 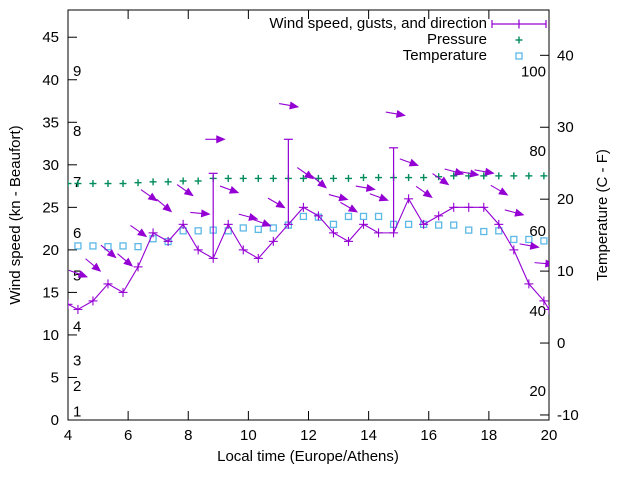 I want to click on beaufort-inner-label: 4, so click(x=77, y=326).